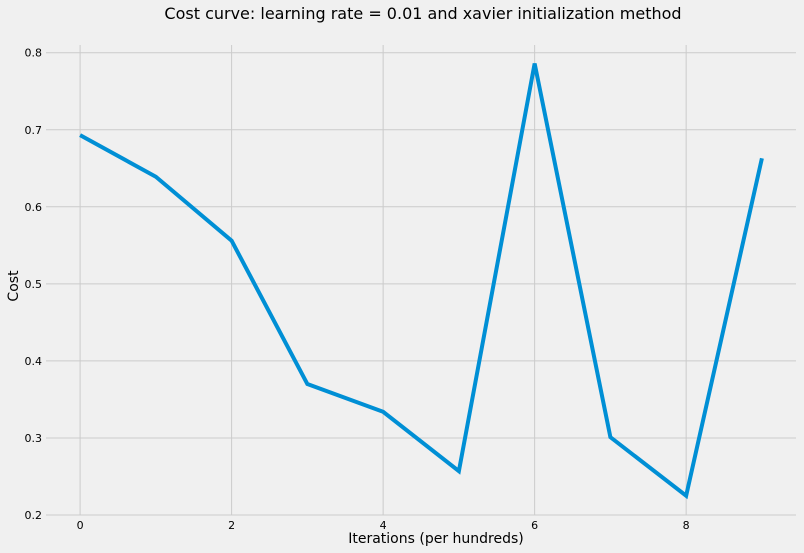  What do you see at coordinates (34, 53) in the screenshot?
I see `y-tick-label: 0.8` at bounding box center [34, 53].